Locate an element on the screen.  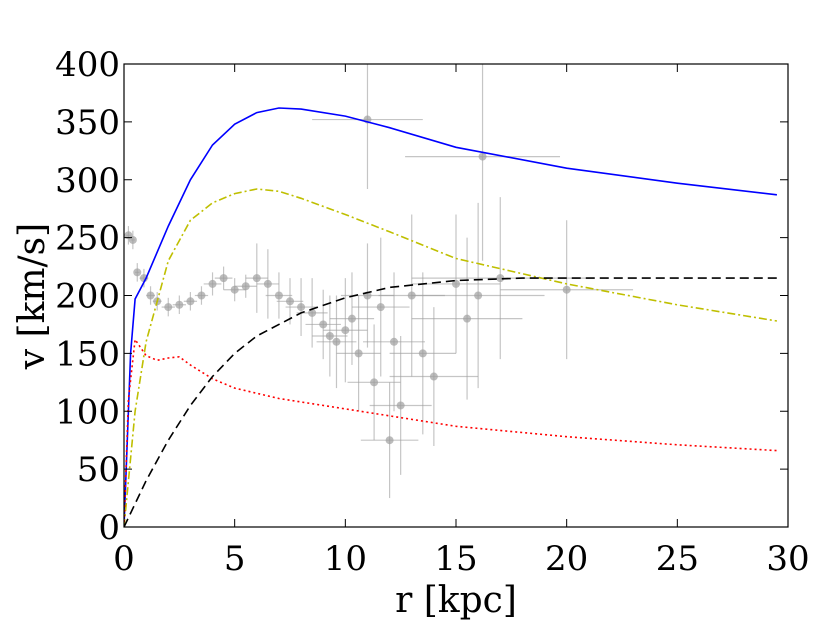
y-tick-label: 0 is located at coordinates (109, 528).